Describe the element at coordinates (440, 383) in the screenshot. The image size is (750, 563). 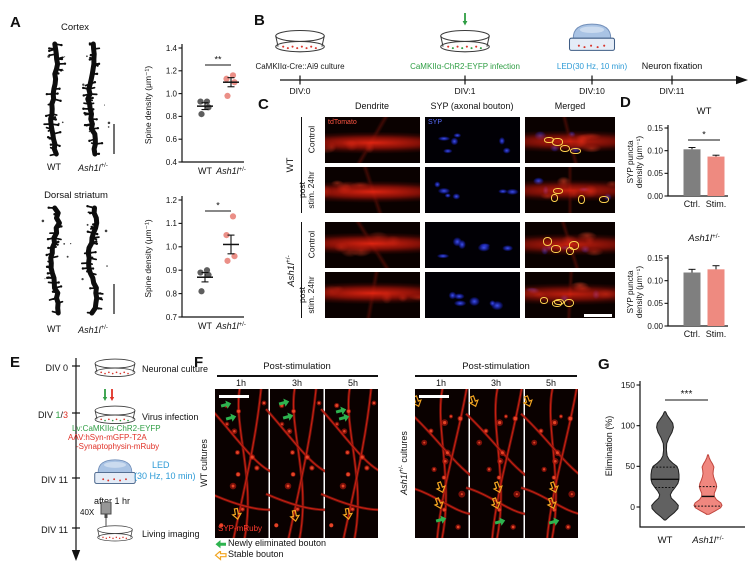
I see `tp-1h-right: 1h` at that location.